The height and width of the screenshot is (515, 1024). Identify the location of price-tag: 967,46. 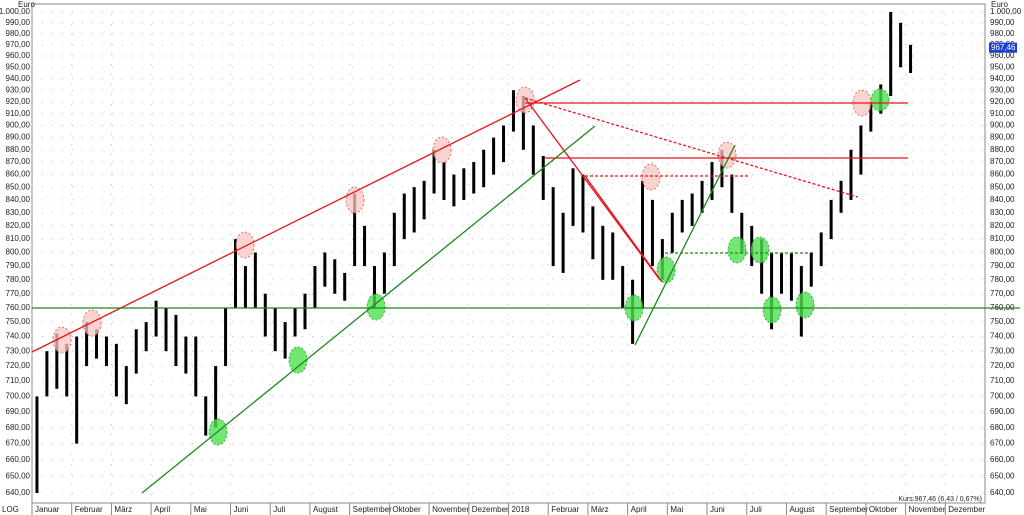
(1003, 47).